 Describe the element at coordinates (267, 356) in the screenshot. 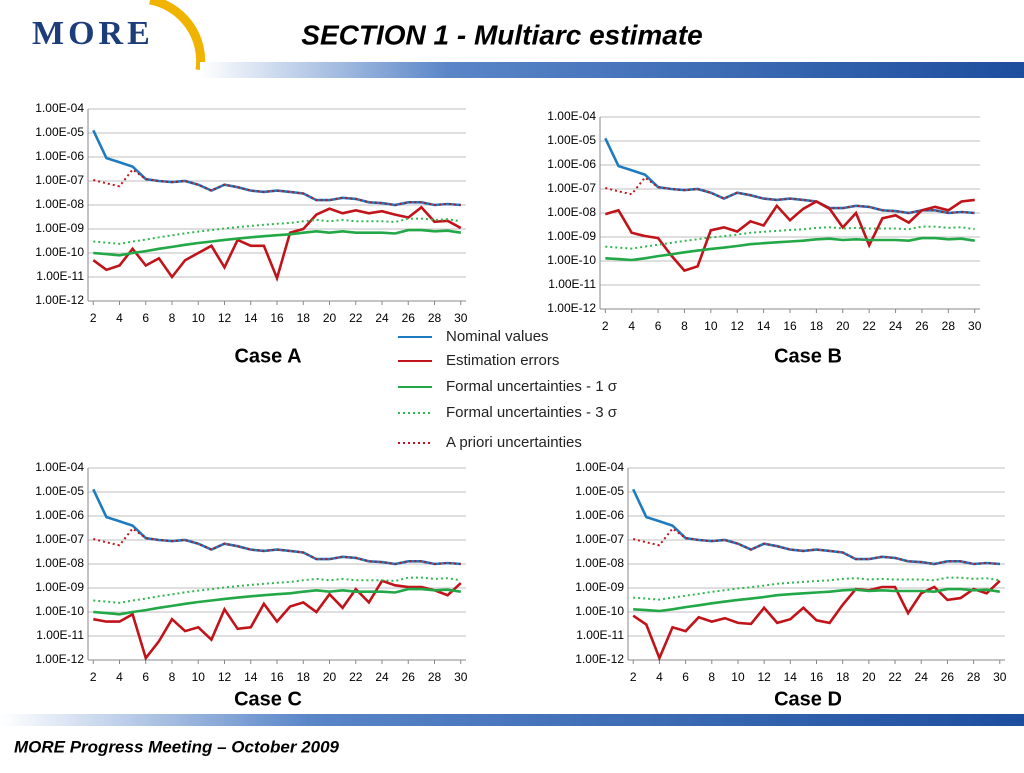

I see `chart-title: Case A` at that location.